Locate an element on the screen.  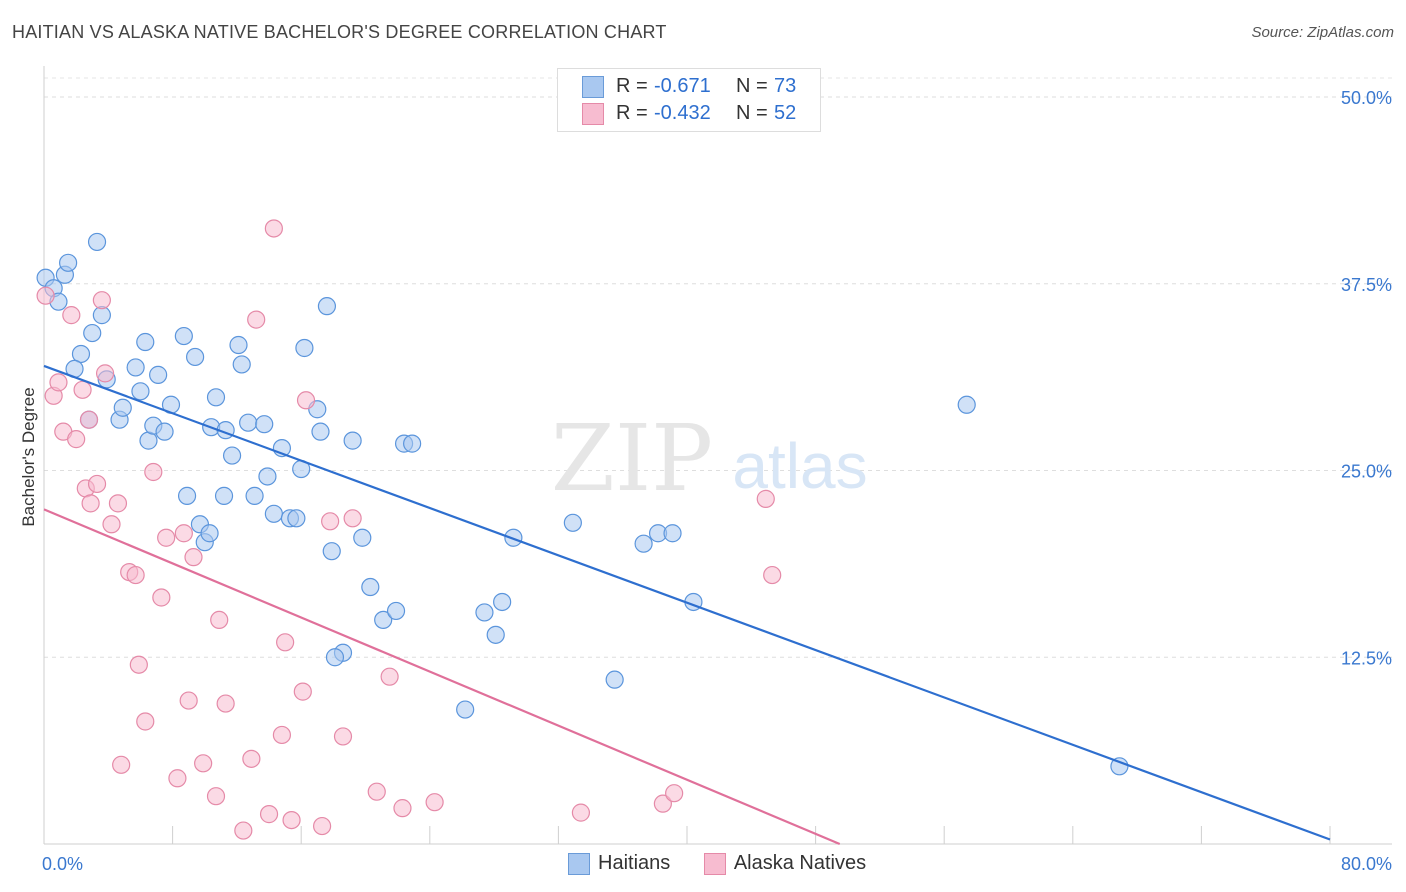
legend-label-haitians: Haitians is located at coordinates (634, 863).